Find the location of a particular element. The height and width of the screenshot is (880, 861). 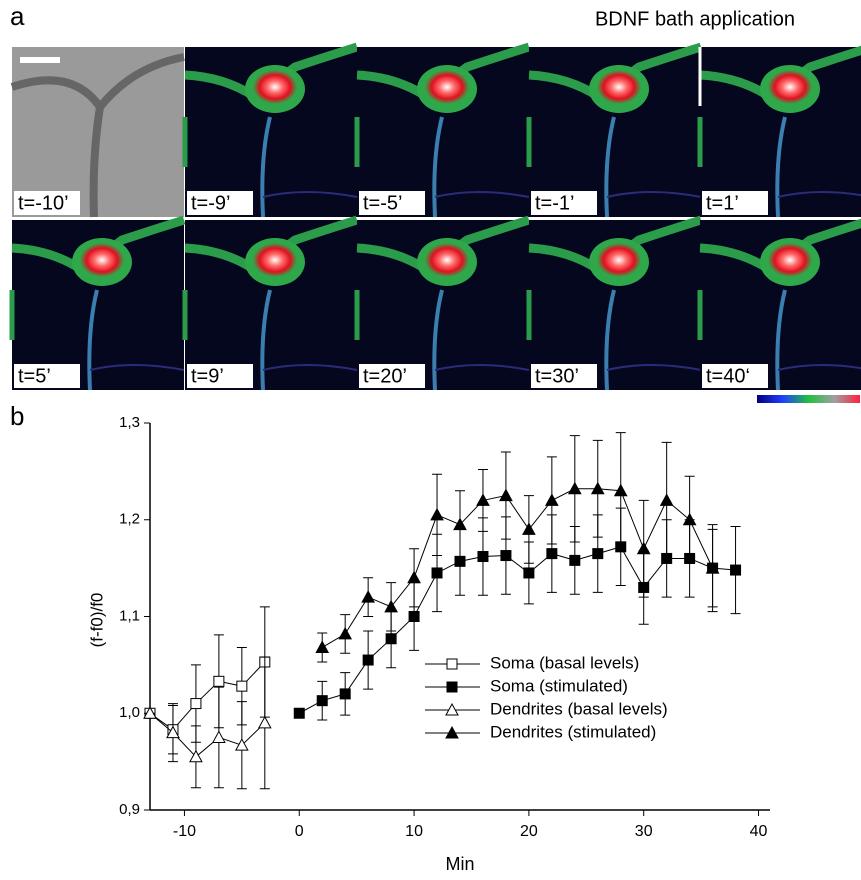

annotation: BDNF bath application is located at coordinates (695, 19).